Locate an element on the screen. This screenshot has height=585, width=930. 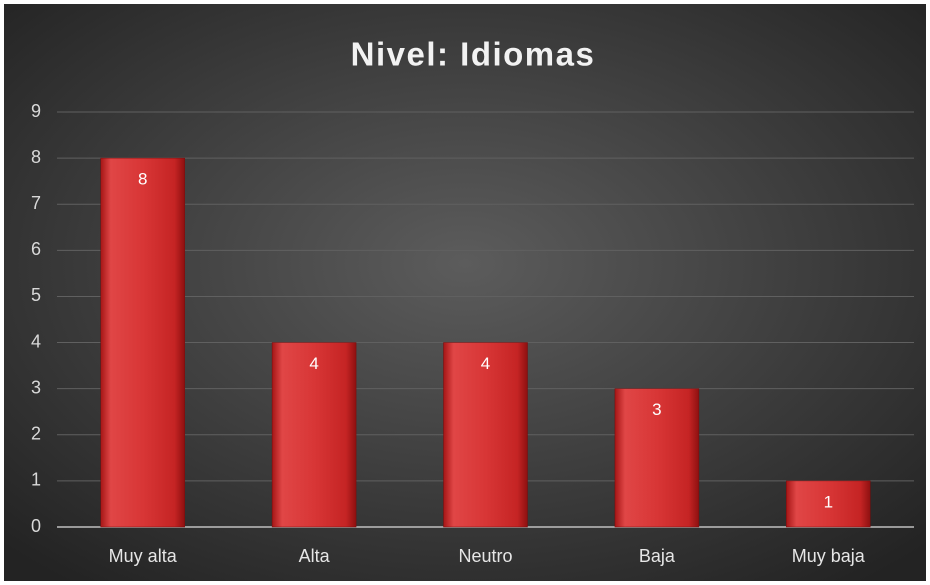
x-tick-label: Baja is located at coordinates (657, 556).